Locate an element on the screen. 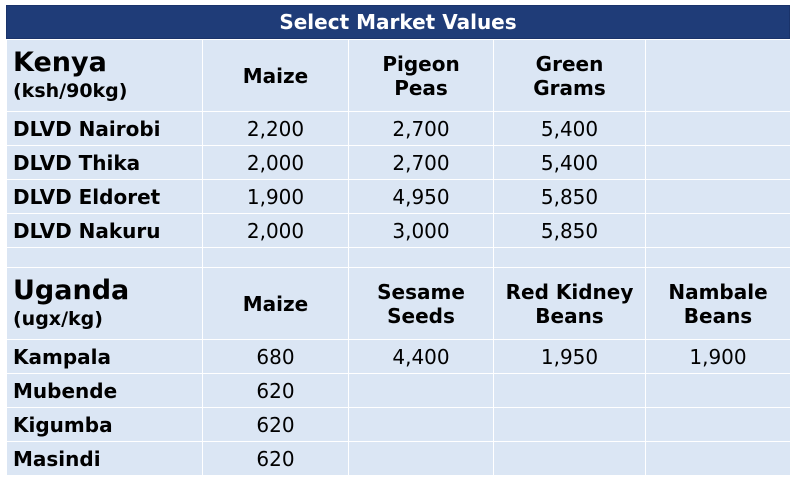  location-cell: Masindi is located at coordinates (104, 458).